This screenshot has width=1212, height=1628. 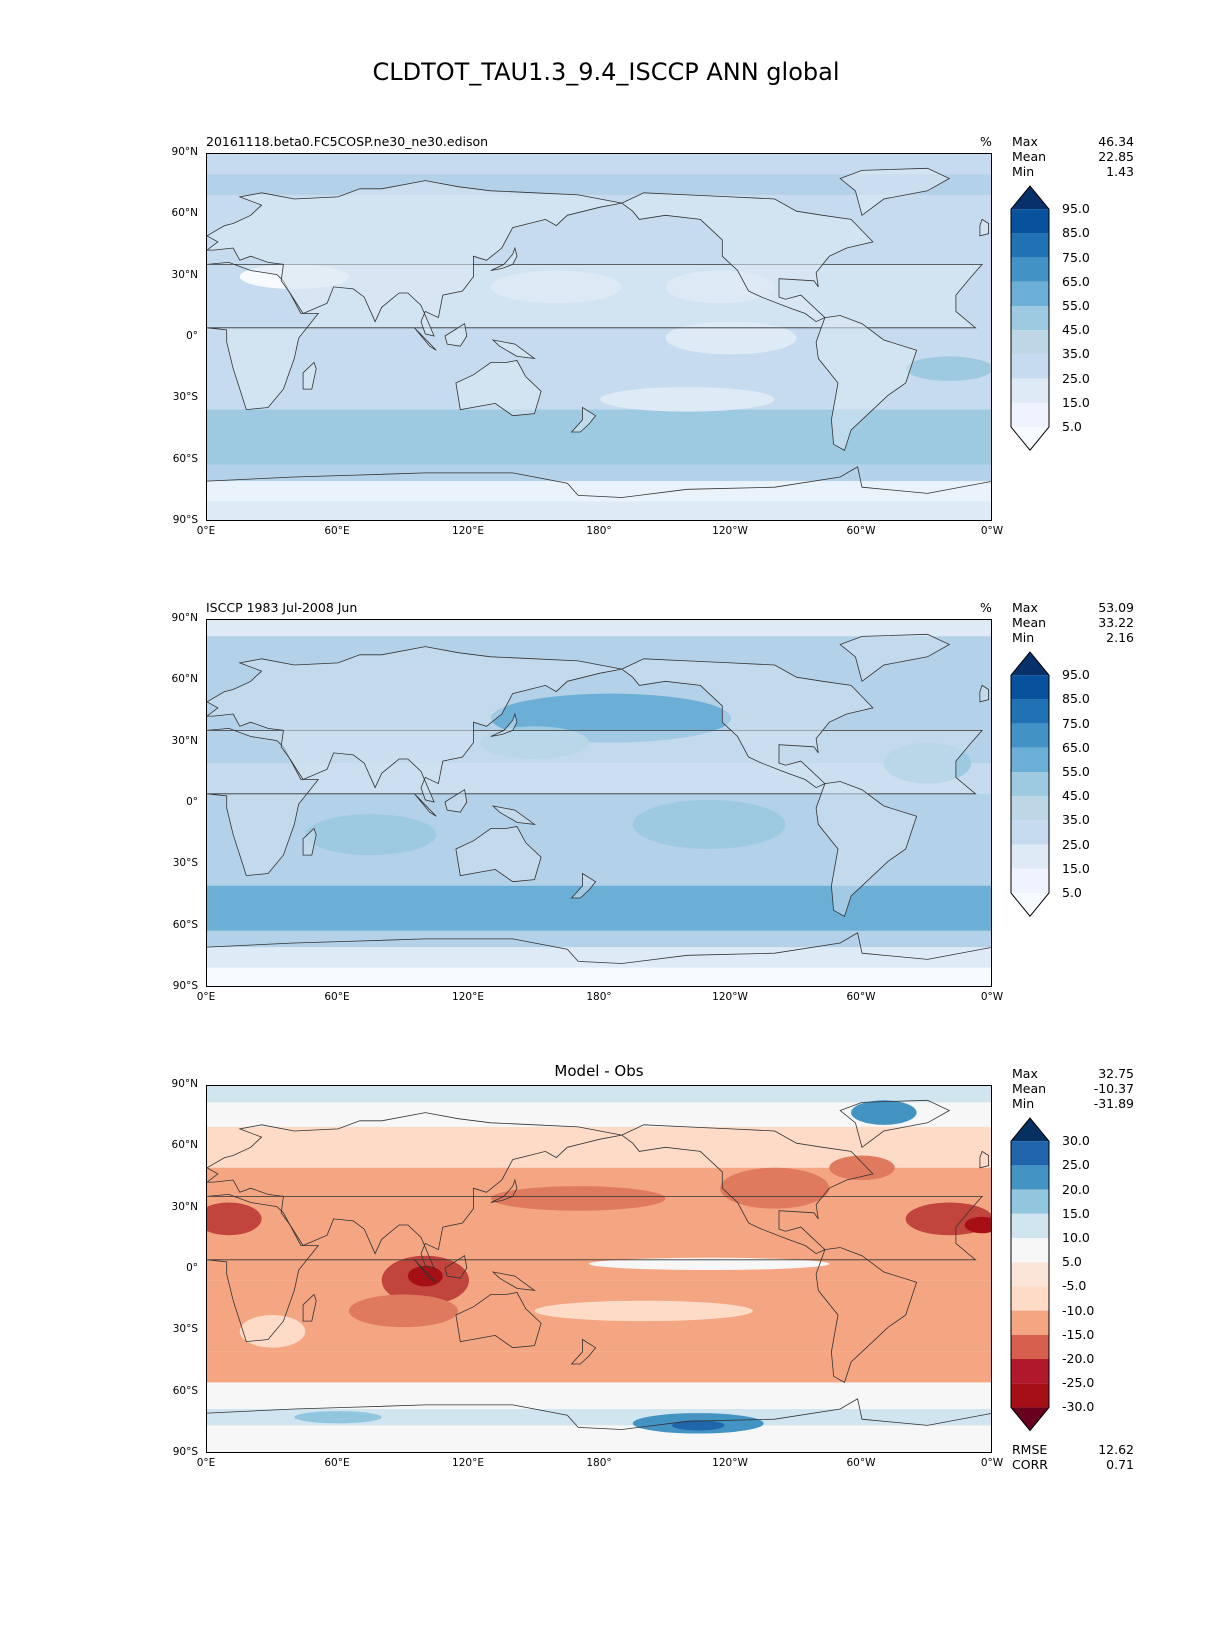 I want to click on panel-label: ISCCP 1983 Jul-2008 Jun, so click(x=282, y=607).